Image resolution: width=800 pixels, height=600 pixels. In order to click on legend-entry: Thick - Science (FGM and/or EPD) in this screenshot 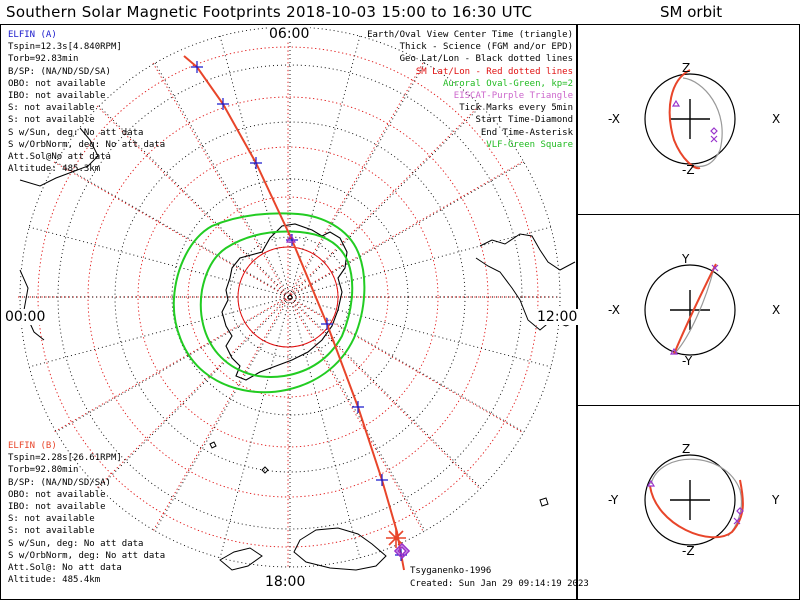, I will do `click(486, 47)`.